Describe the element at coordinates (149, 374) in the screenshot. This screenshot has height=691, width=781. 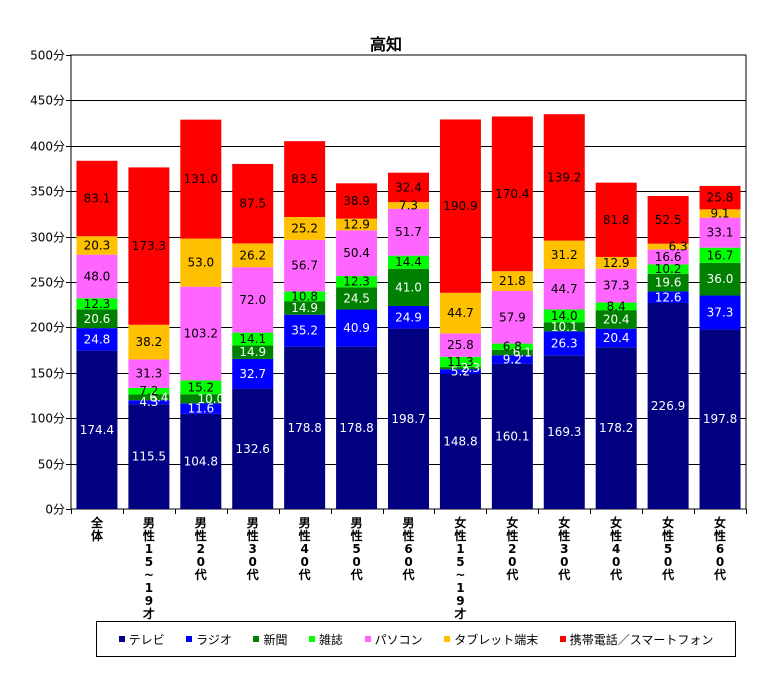
I see `data-label: 31.3` at that location.